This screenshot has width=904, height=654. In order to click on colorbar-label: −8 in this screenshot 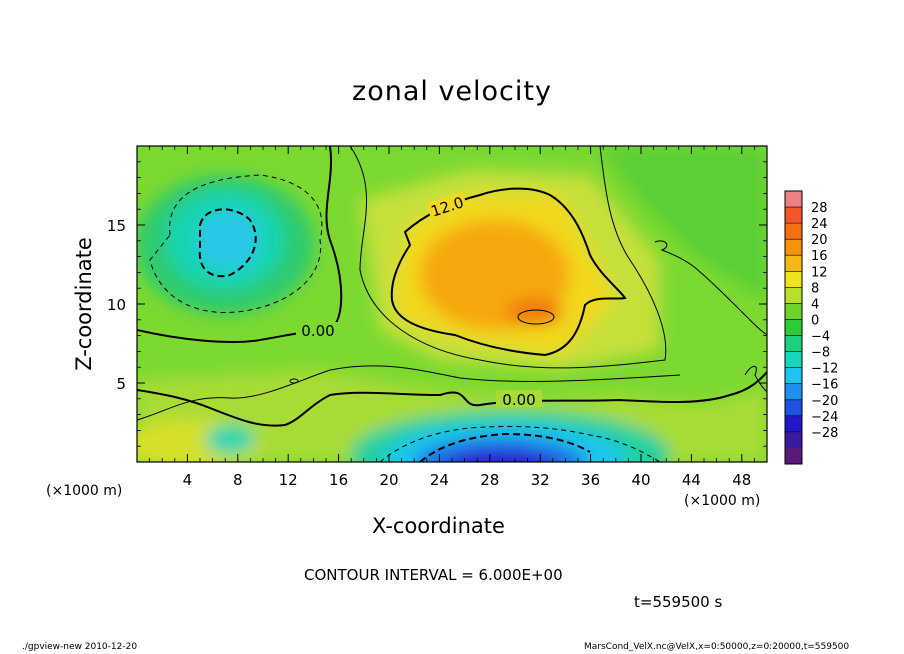, I will do `click(820, 353)`.